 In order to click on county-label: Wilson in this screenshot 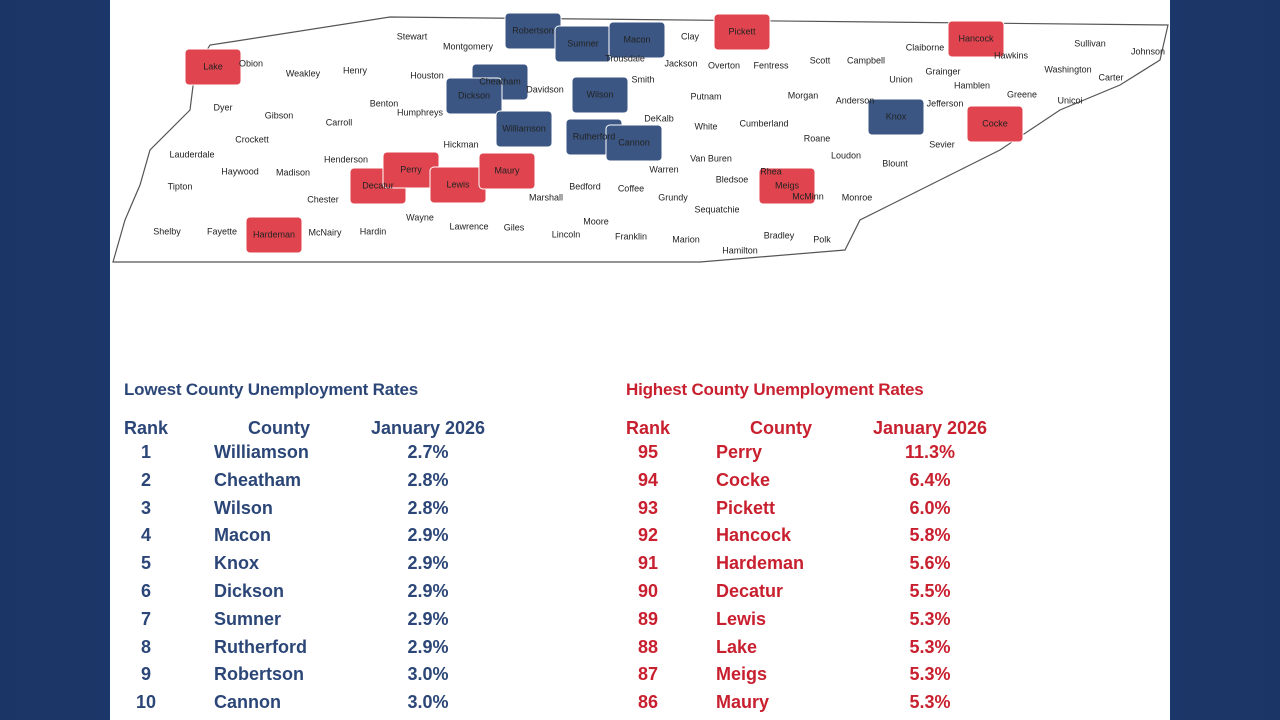, I will do `click(599, 94)`.